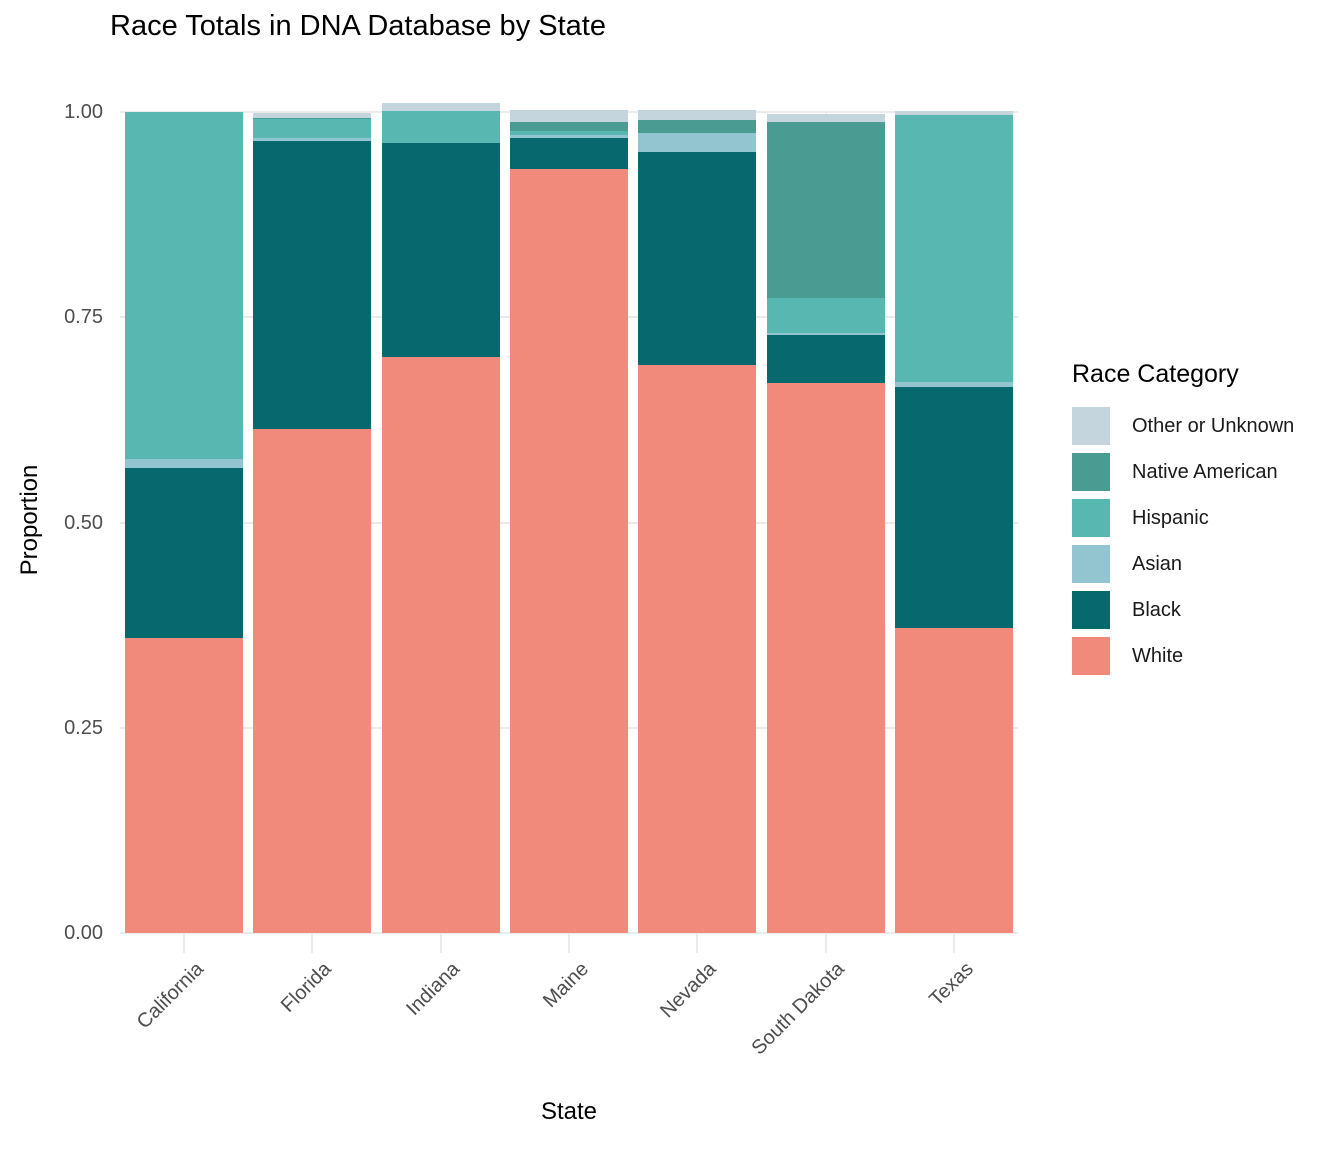 The width and height of the screenshot is (1344, 1152). What do you see at coordinates (306, 987) in the screenshot?
I see `x-tick-label: Florida` at bounding box center [306, 987].